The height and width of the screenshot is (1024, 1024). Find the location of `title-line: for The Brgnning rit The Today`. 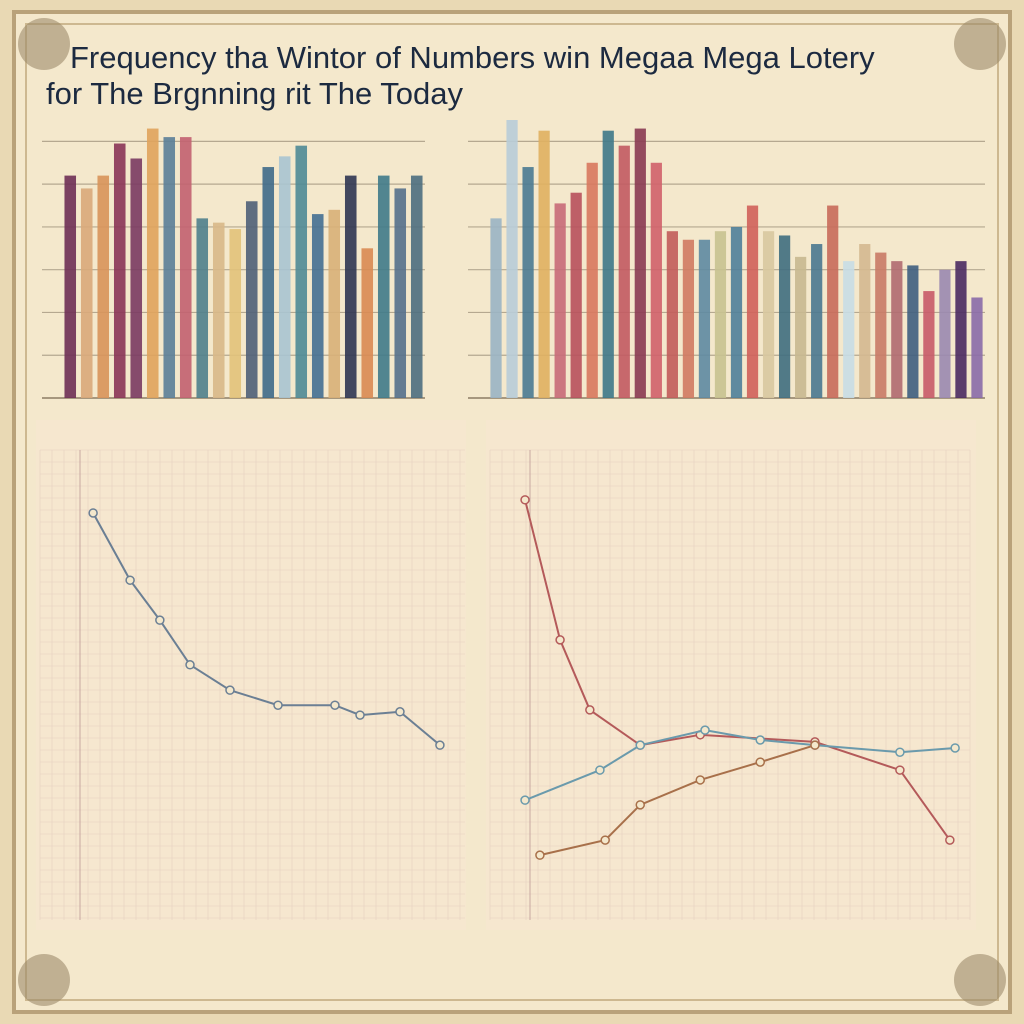

title-line: for The Brgnning rit The Today is located at coordinates (255, 93).